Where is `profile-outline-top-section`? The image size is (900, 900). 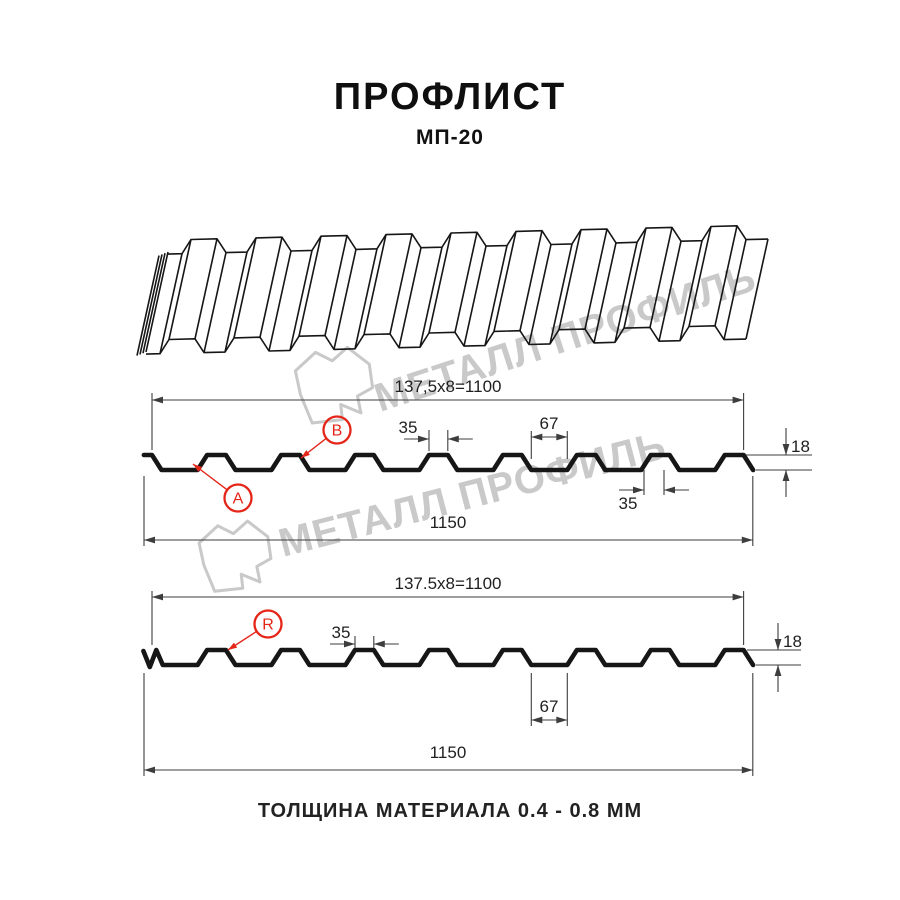
profile-outline-top-section is located at coordinates (448, 462).